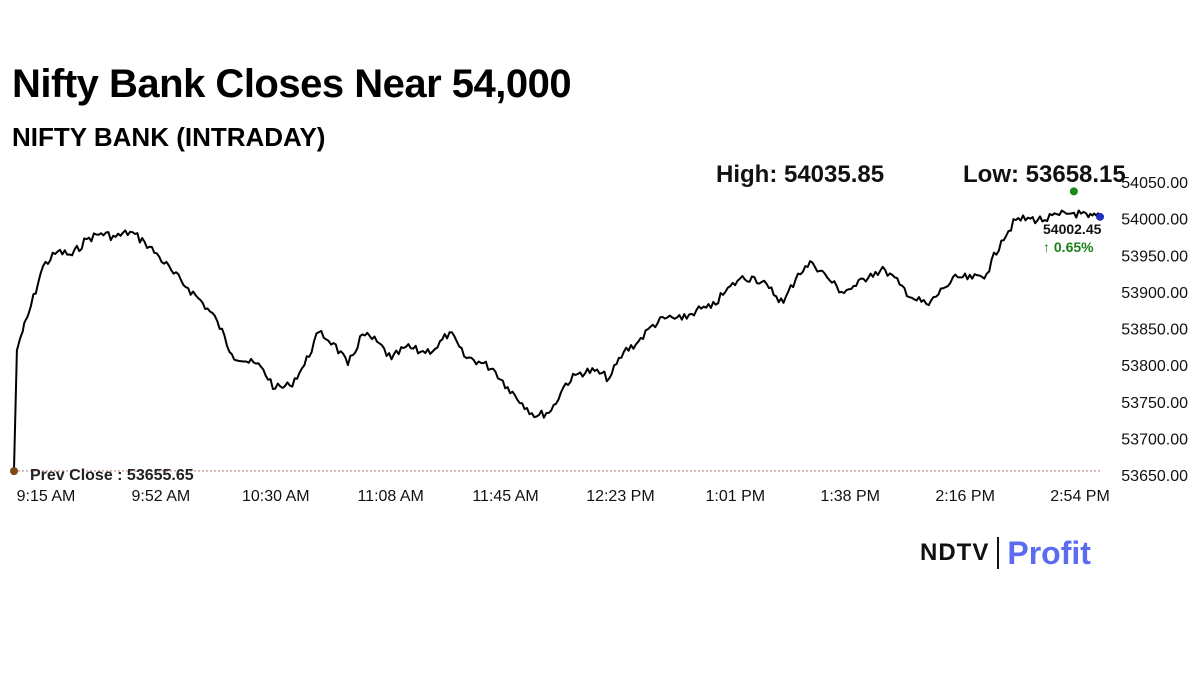 This screenshot has height=675, width=1200. I want to click on x-tick-label: 12:23 PM, so click(620, 496).